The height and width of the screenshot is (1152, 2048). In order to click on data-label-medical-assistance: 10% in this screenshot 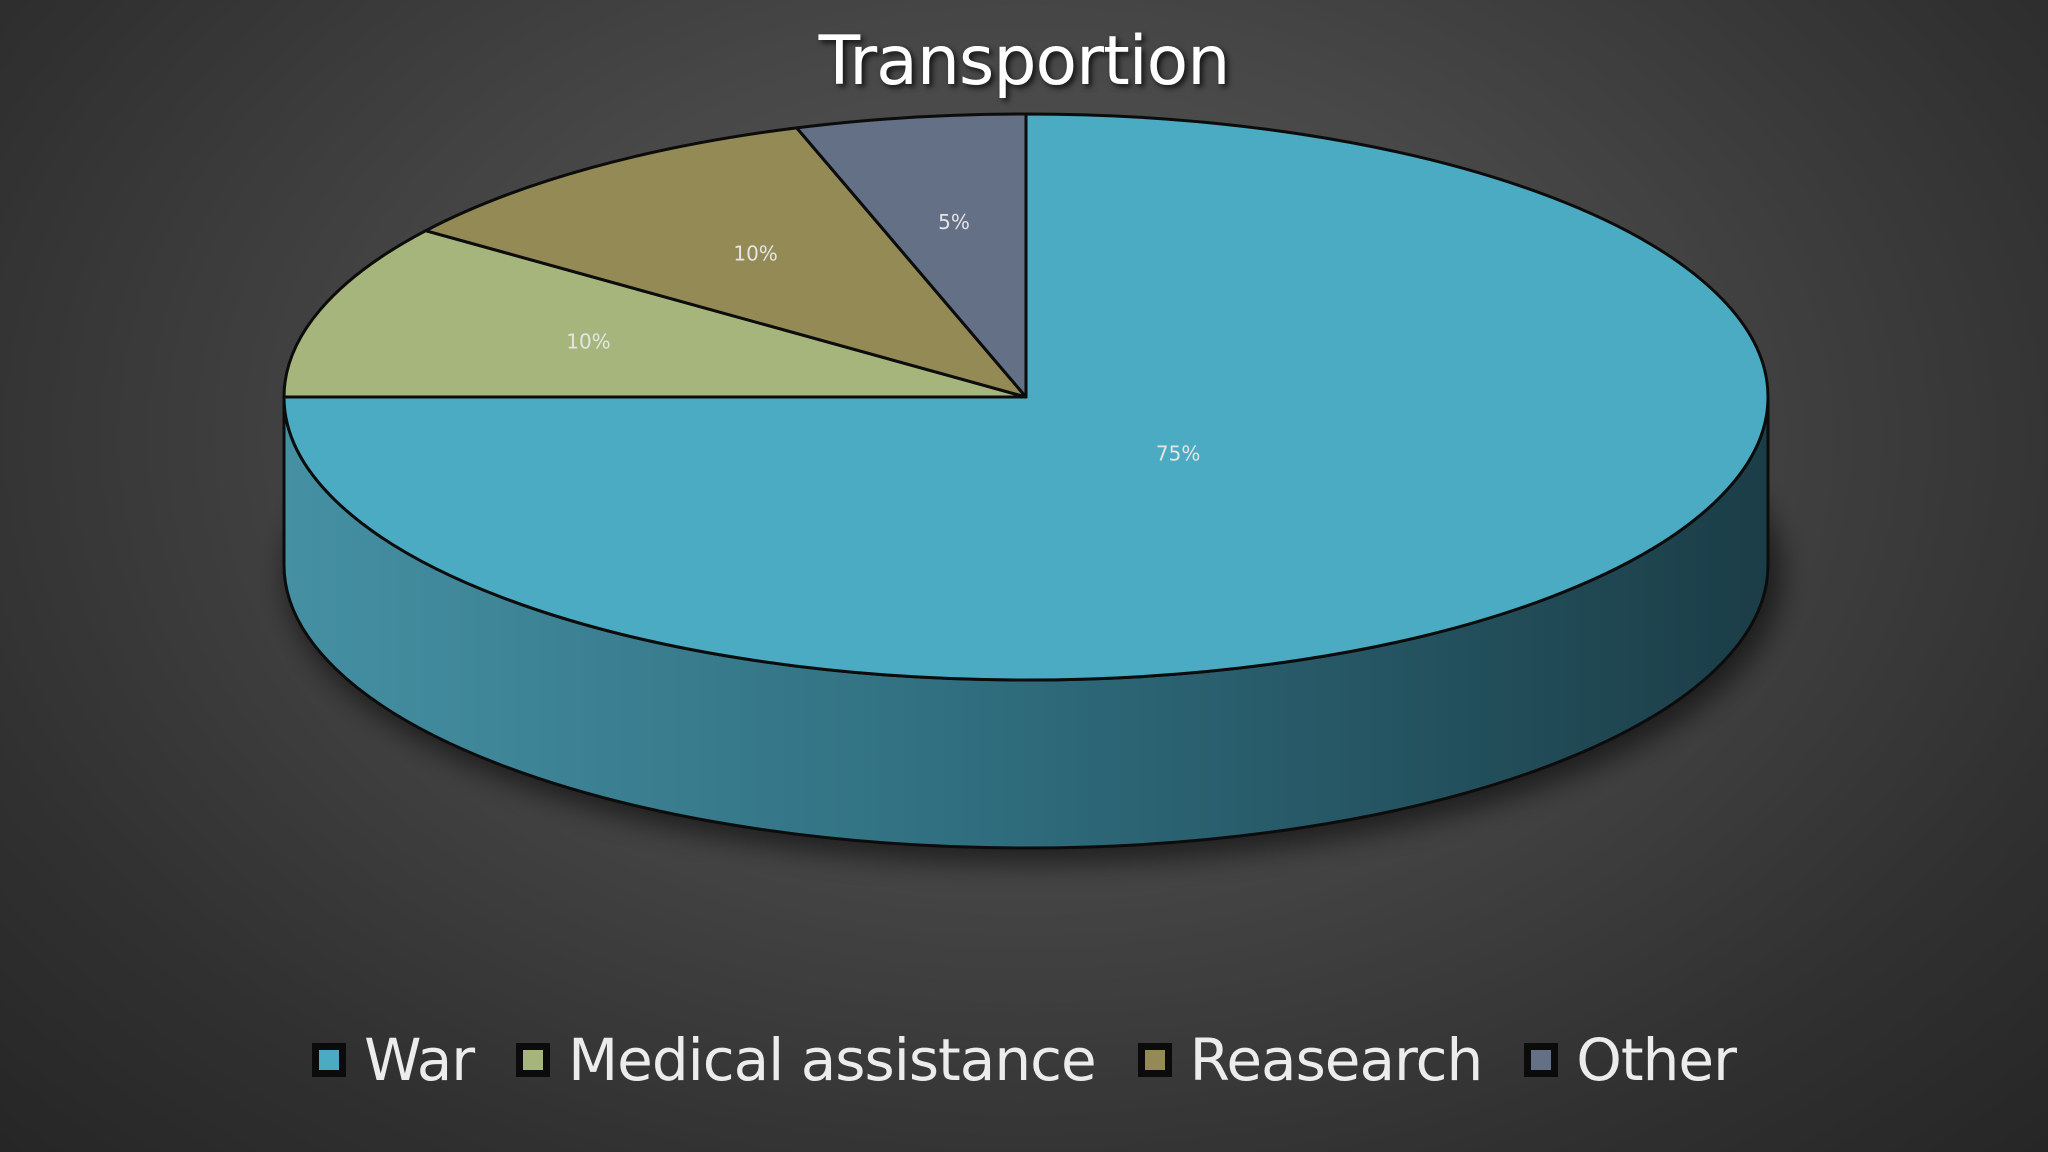, I will do `click(588, 341)`.